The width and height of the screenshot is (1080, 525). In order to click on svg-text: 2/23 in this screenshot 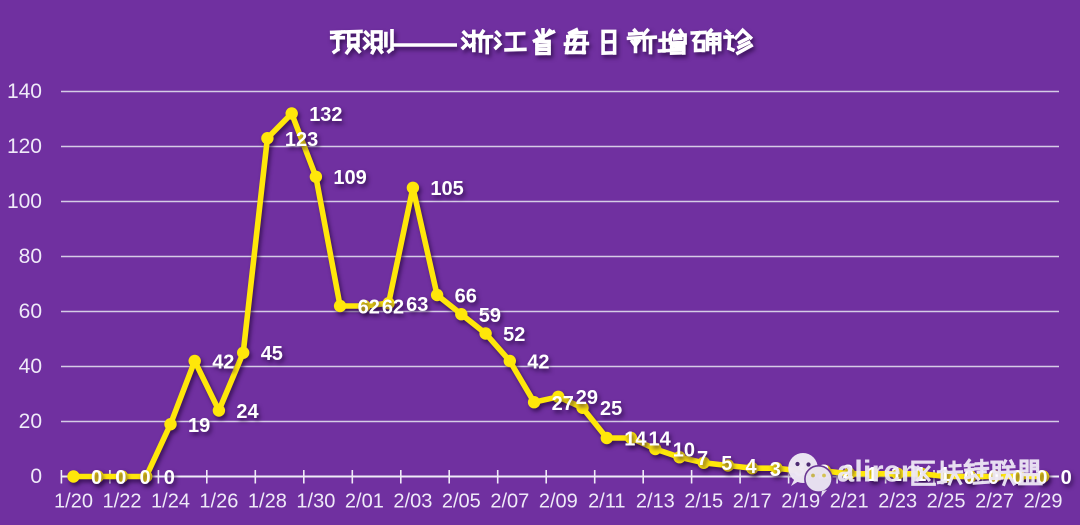, I will do `click(897, 502)`.